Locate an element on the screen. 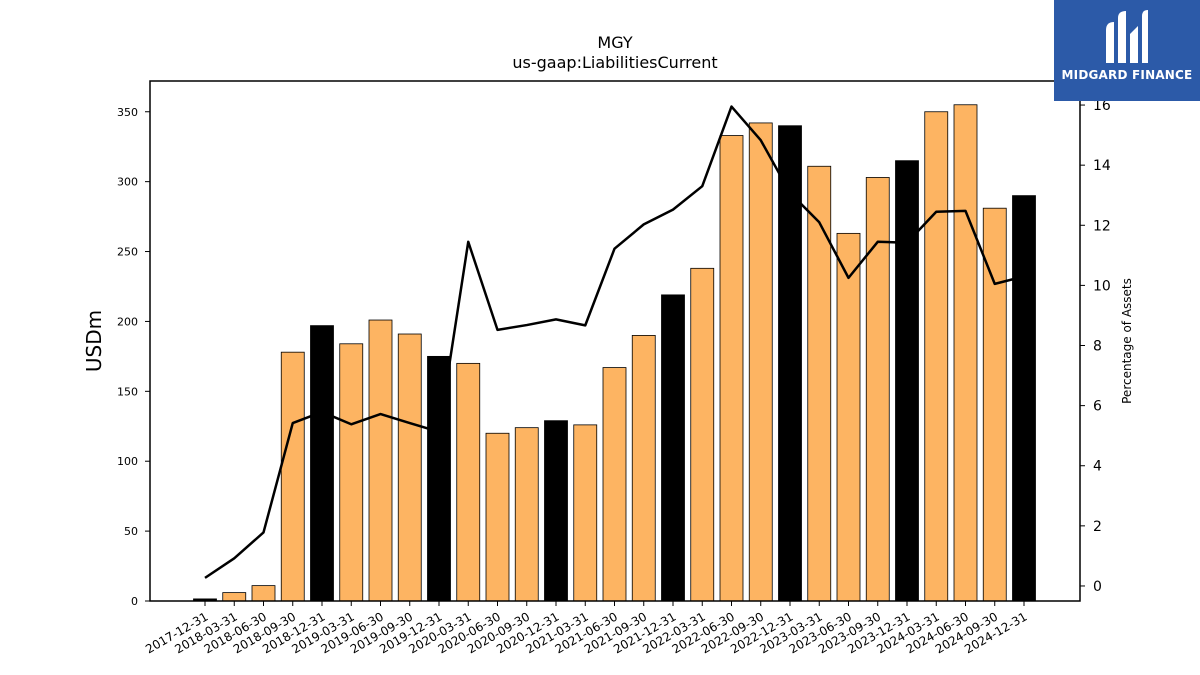 This screenshot has height=675, width=1200. y2-tick-label-0: 0 is located at coordinates (1097, 587).